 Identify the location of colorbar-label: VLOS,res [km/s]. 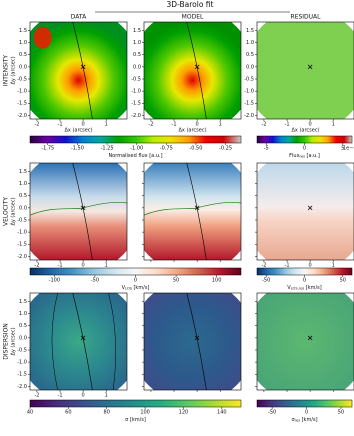
(304, 288).